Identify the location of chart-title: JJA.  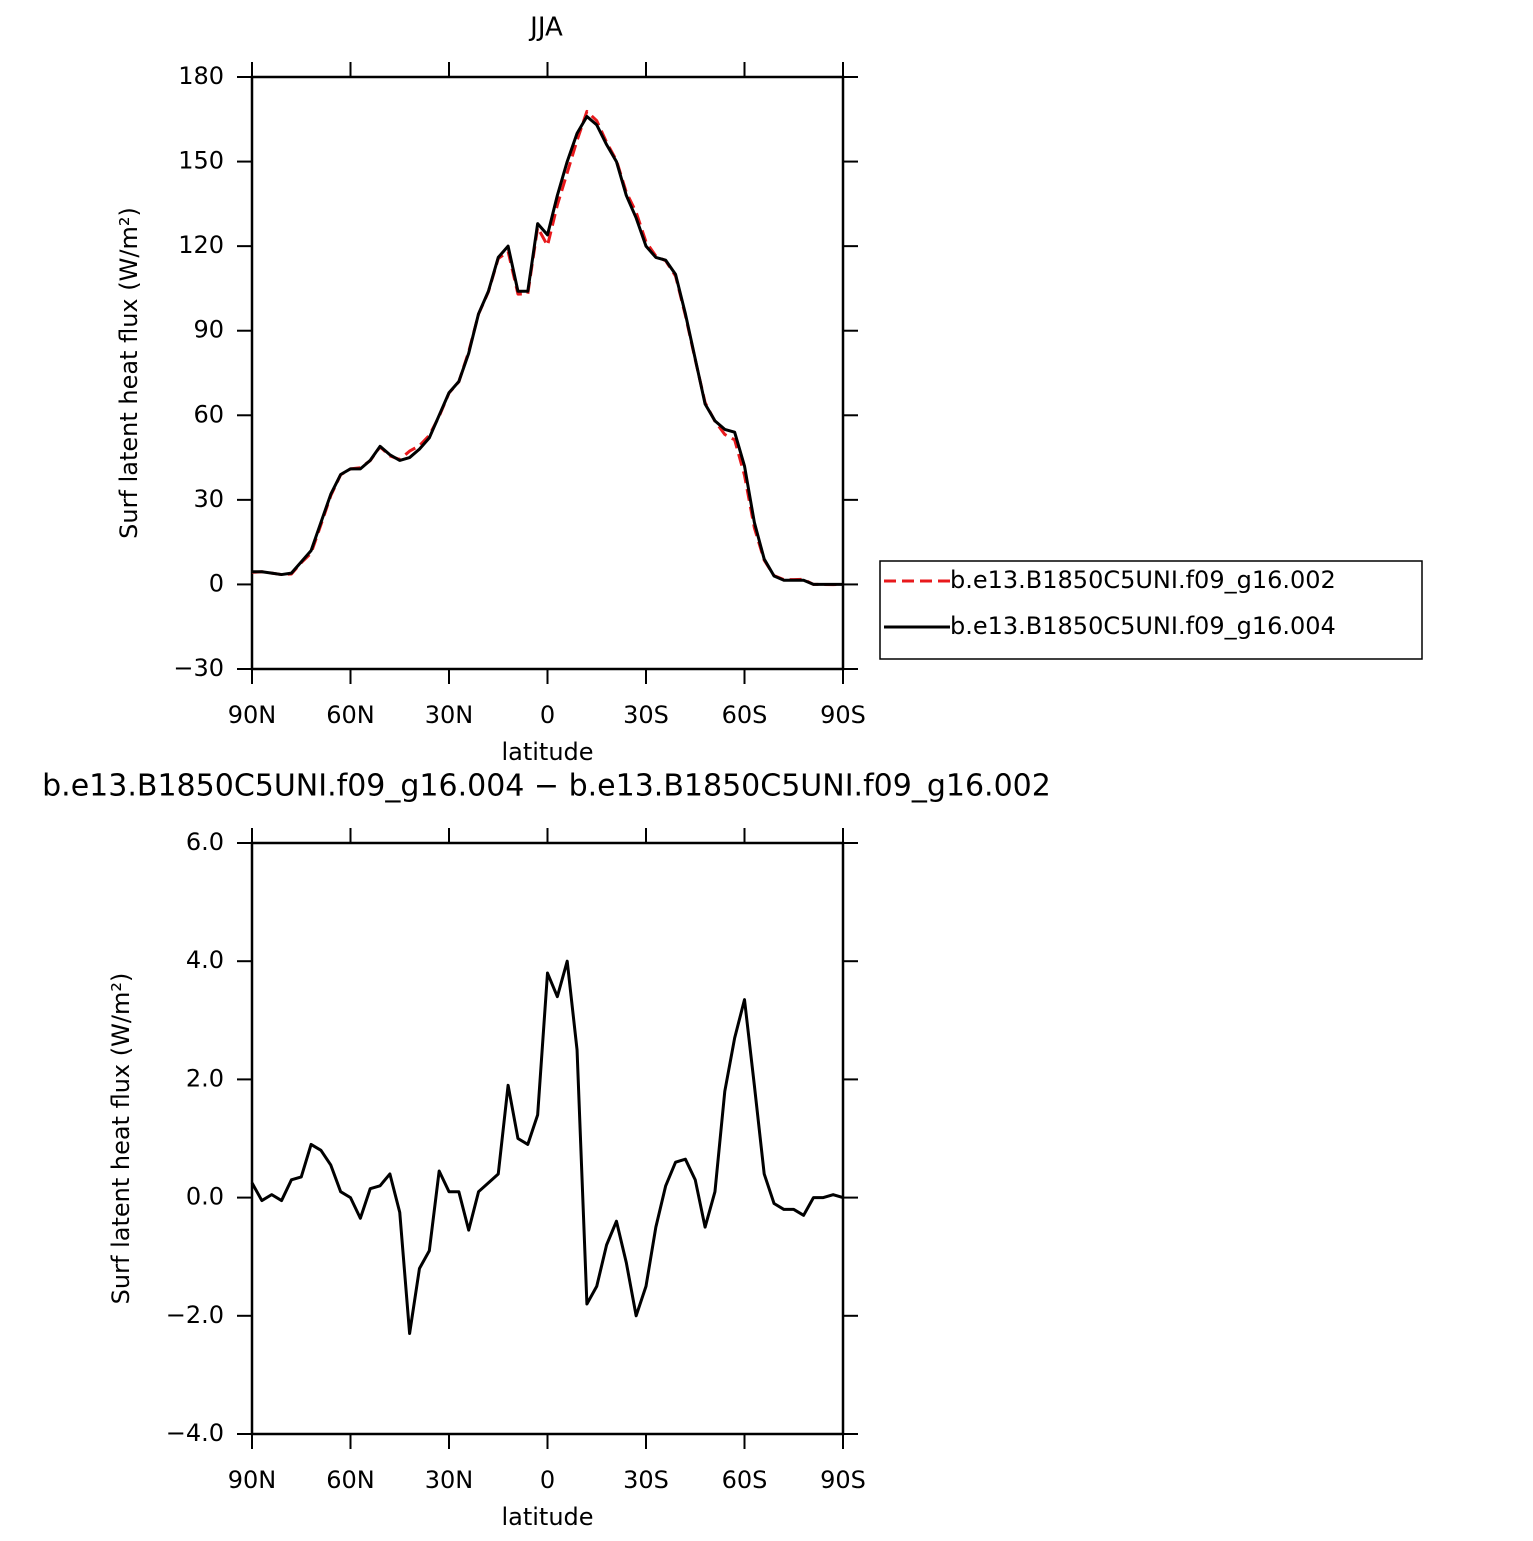
(545, 28).